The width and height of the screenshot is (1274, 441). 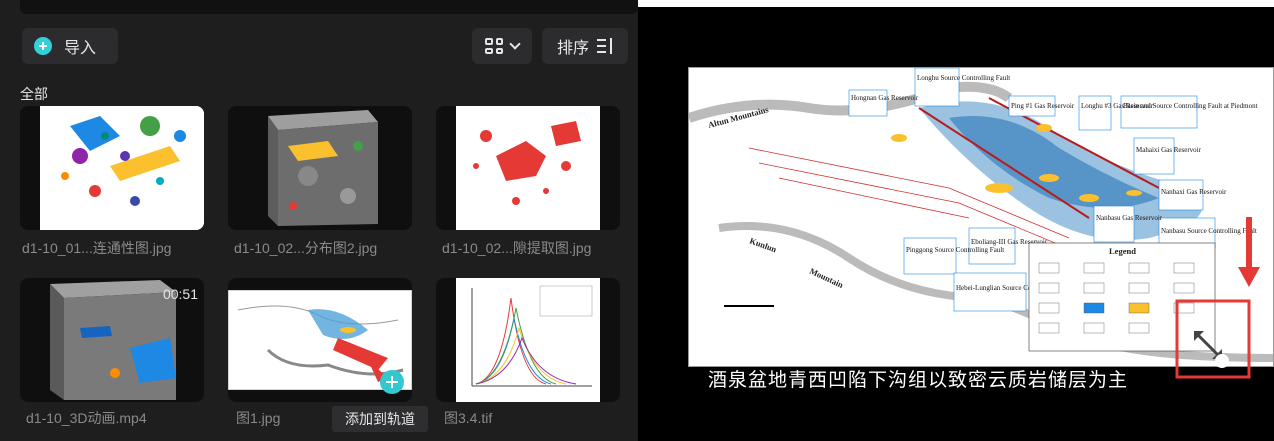 What do you see at coordinates (572, 48) in the screenshot?
I see `sort-label: 排序` at bounding box center [572, 48].